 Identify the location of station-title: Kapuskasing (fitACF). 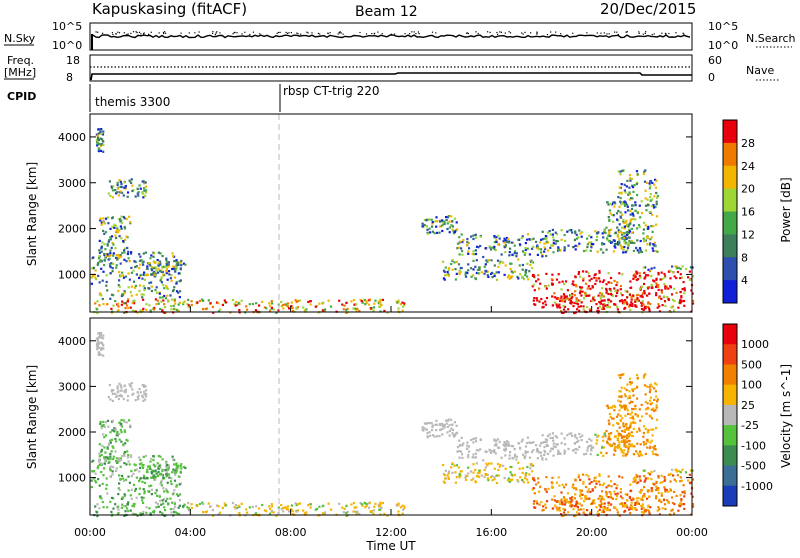
(169, 9).